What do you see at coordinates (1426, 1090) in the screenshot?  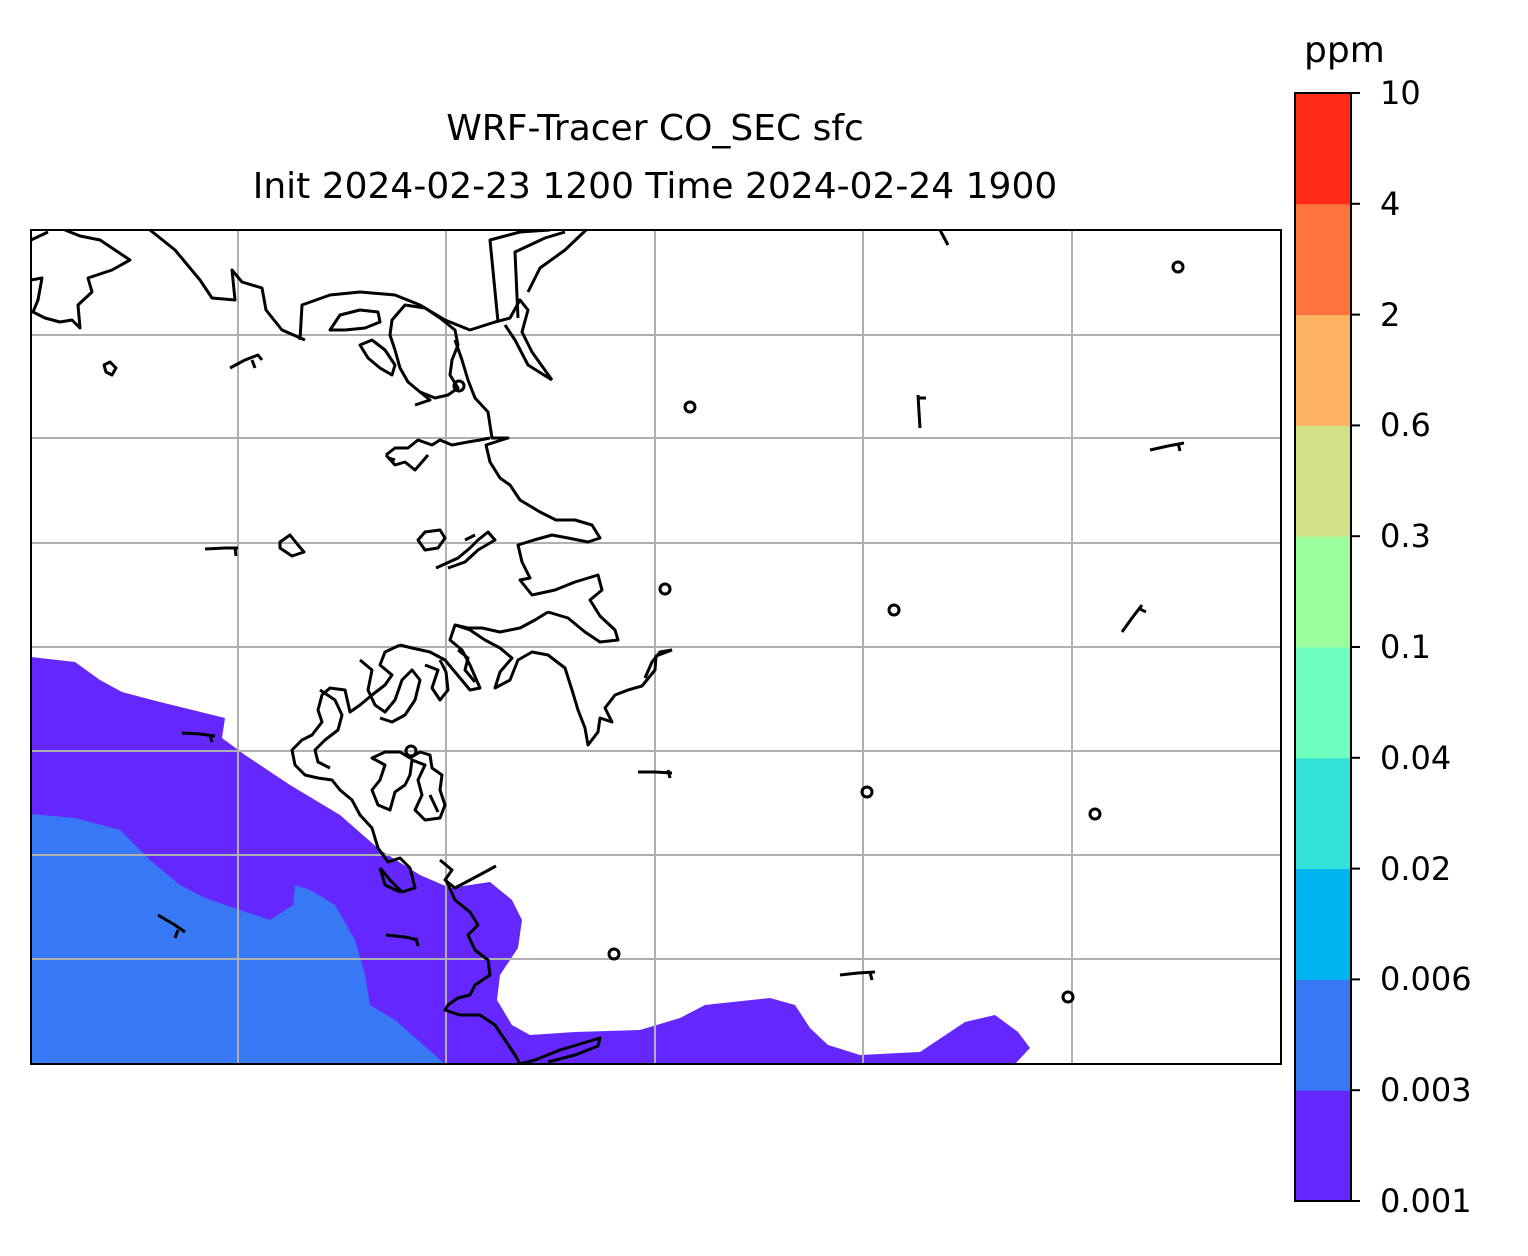 I see `colorbar-tick-label: 0.003` at bounding box center [1426, 1090].